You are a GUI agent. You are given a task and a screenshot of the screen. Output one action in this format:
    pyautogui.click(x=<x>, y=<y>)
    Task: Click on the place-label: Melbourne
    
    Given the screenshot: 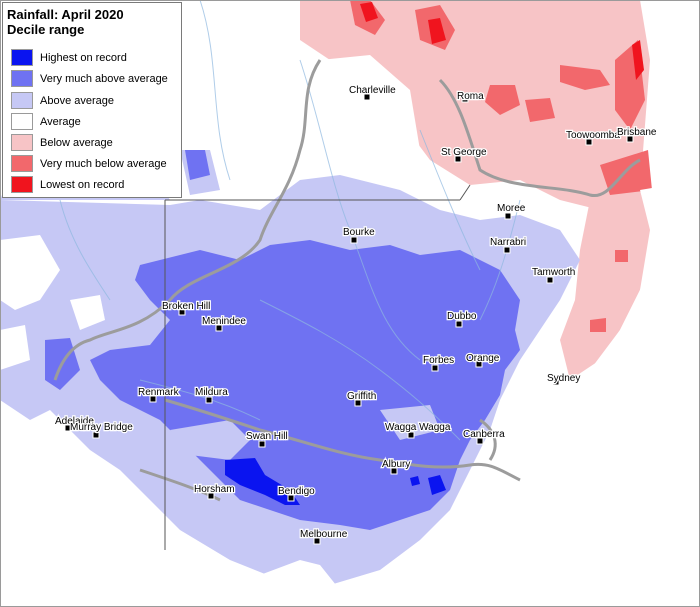 What is the action you would take?
    pyautogui.click(x=324, y=534)
    